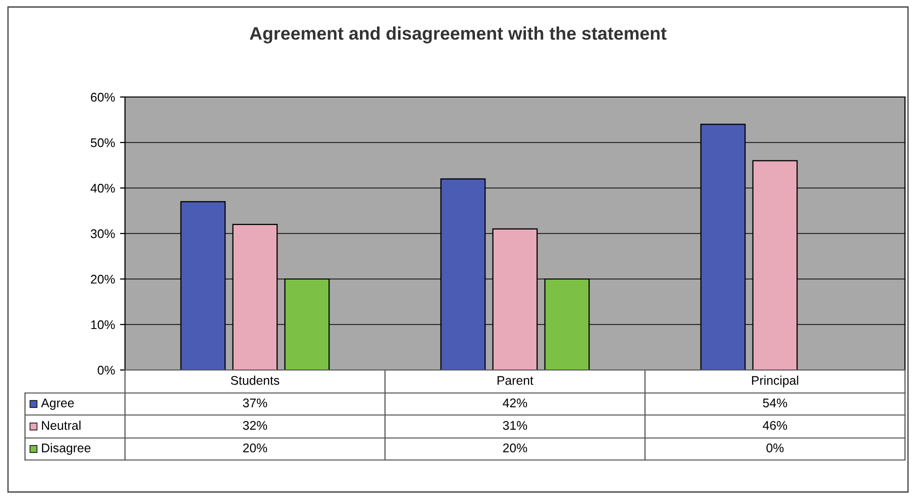  I want to click on y-tick-label: 0%, so click(106, 370).